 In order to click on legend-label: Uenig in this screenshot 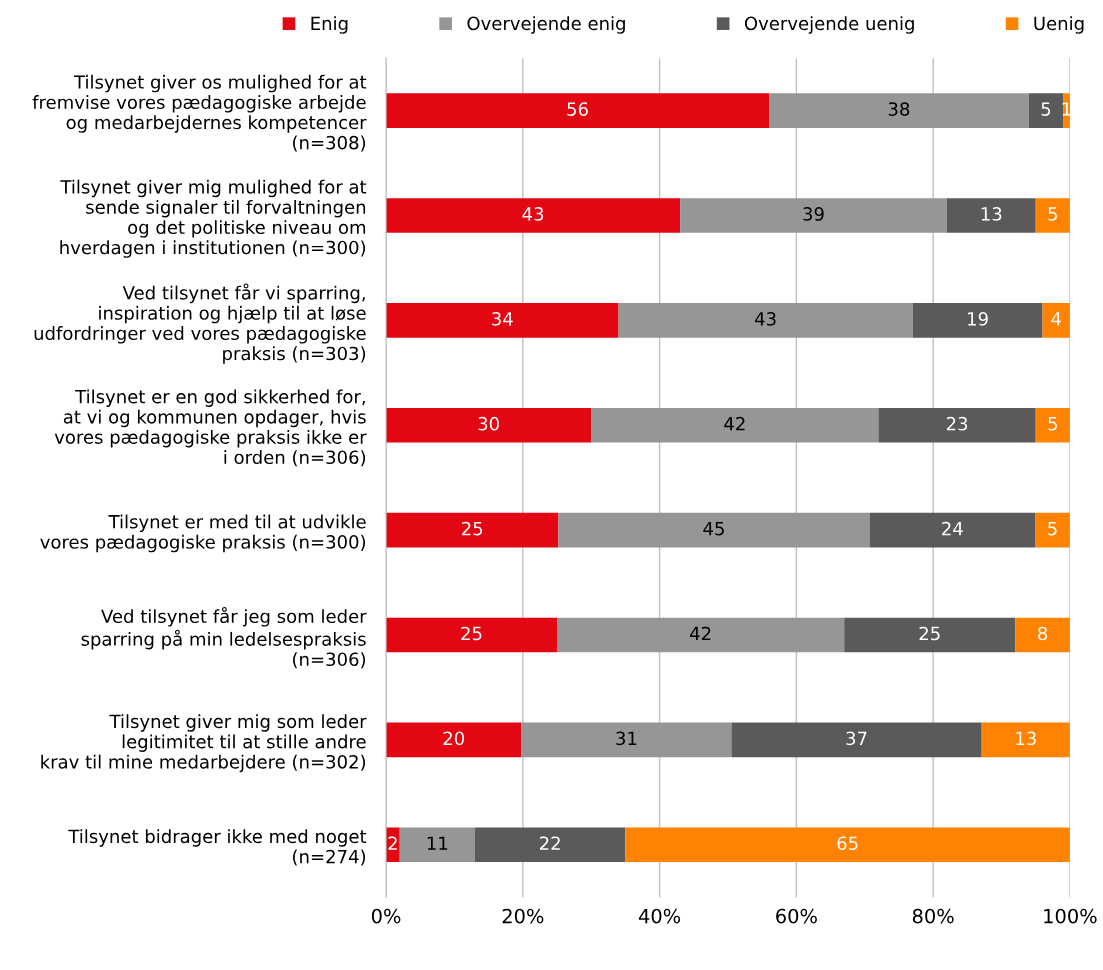, I will do `click(1059, 25)`.